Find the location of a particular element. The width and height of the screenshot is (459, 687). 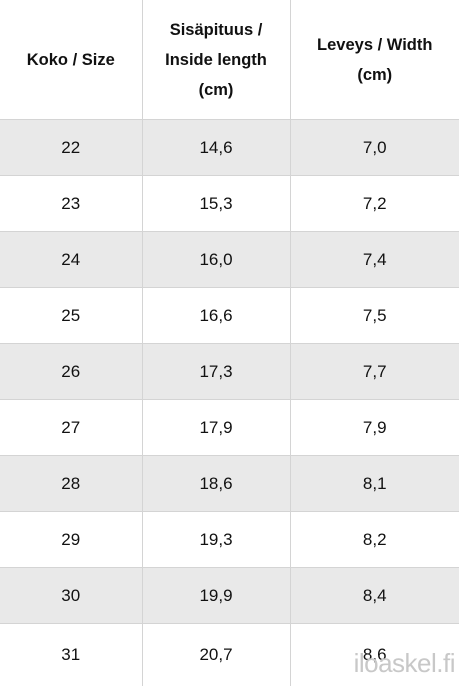

header-text: Koko / Size is located at coordinates (70, 59).